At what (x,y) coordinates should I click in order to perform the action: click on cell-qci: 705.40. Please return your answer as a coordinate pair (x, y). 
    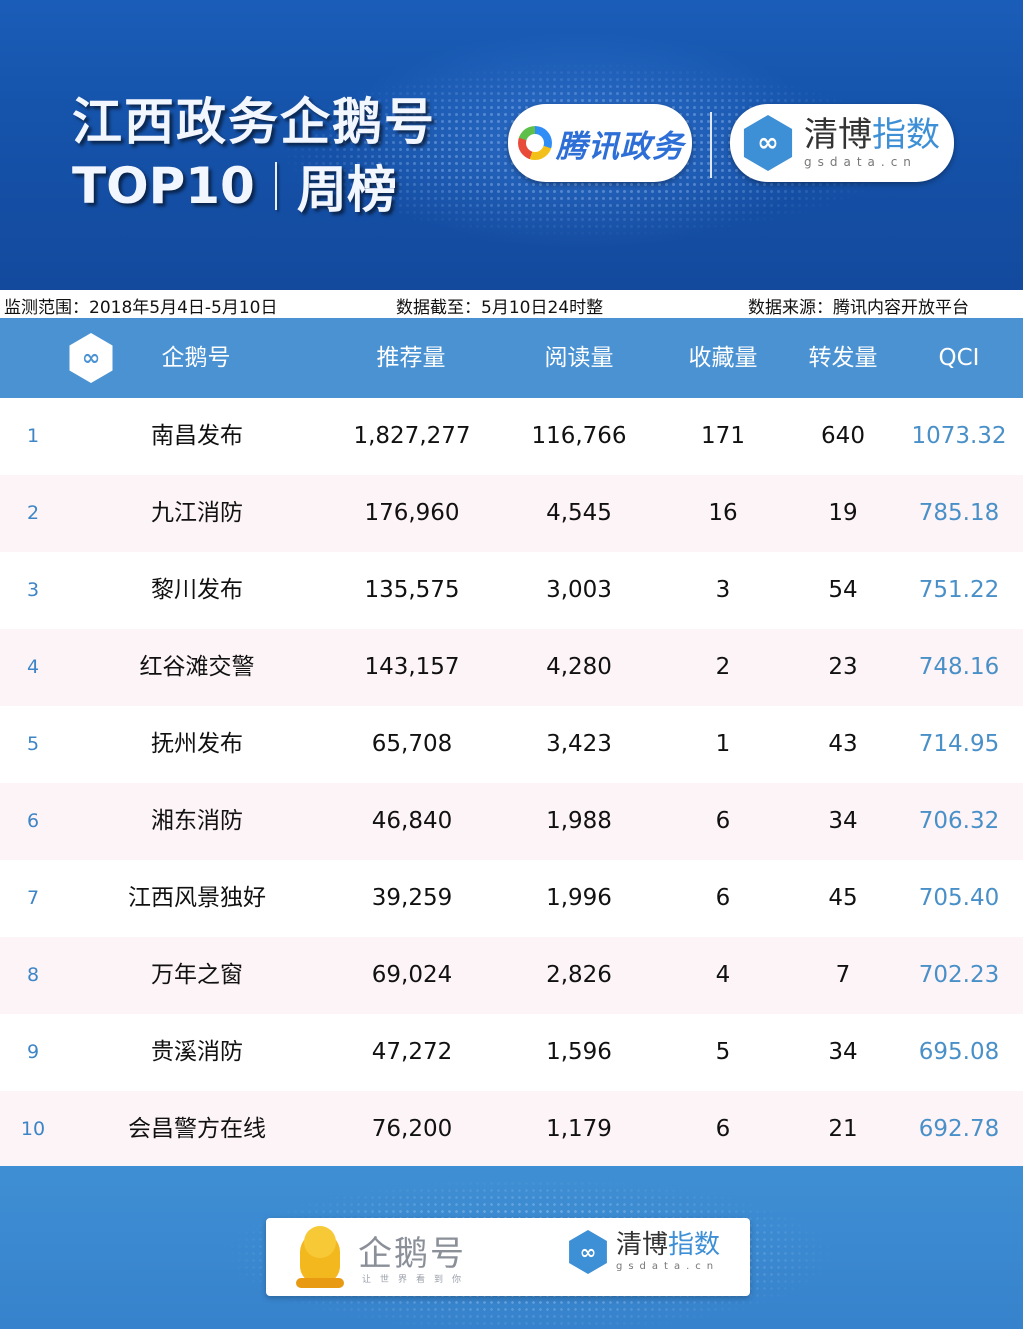
    Looking at the image, I should click on (959, 898).